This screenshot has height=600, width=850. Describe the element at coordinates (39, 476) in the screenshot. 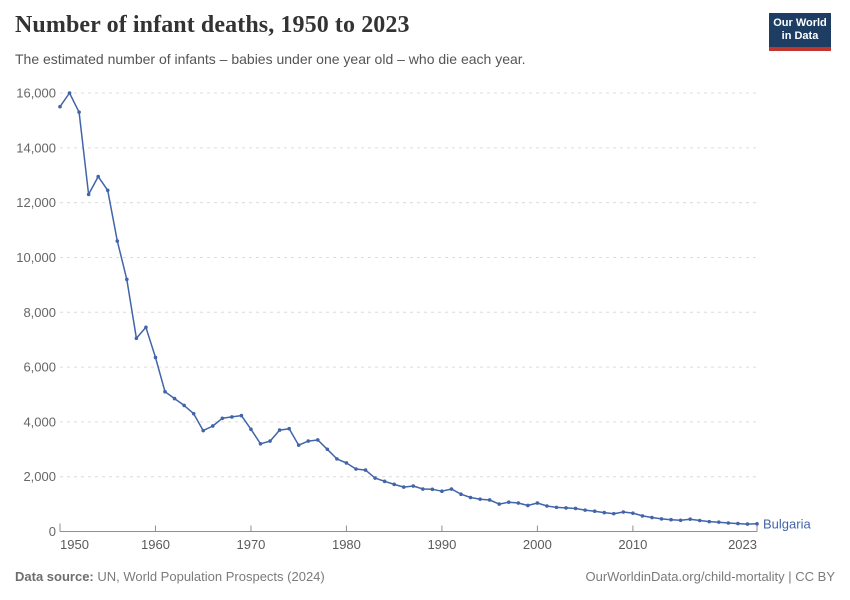

I see `y-tick-label: 2,000` at that location.